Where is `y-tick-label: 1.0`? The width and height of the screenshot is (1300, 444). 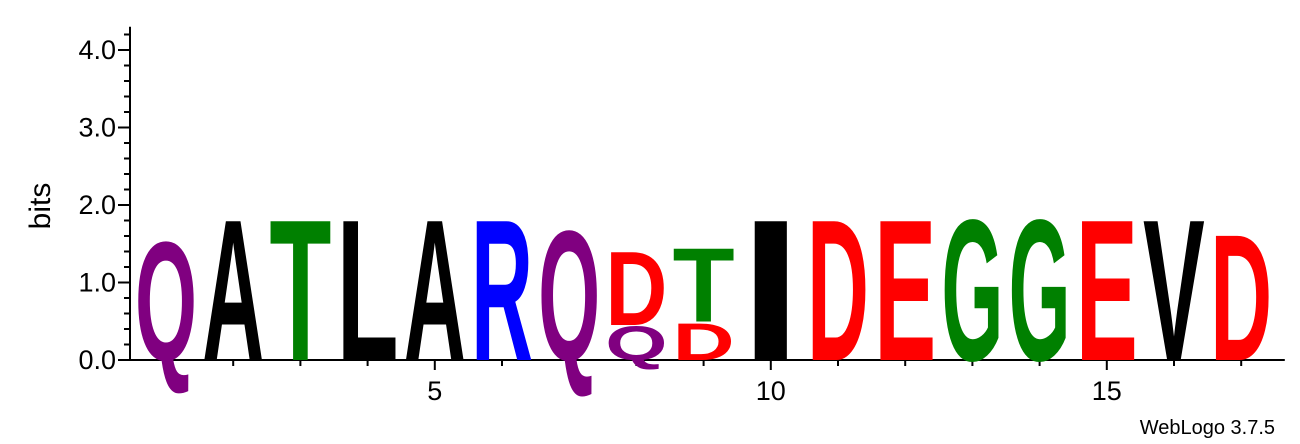 y-tick-label: 1.0 is located at coordinates (97, 283).